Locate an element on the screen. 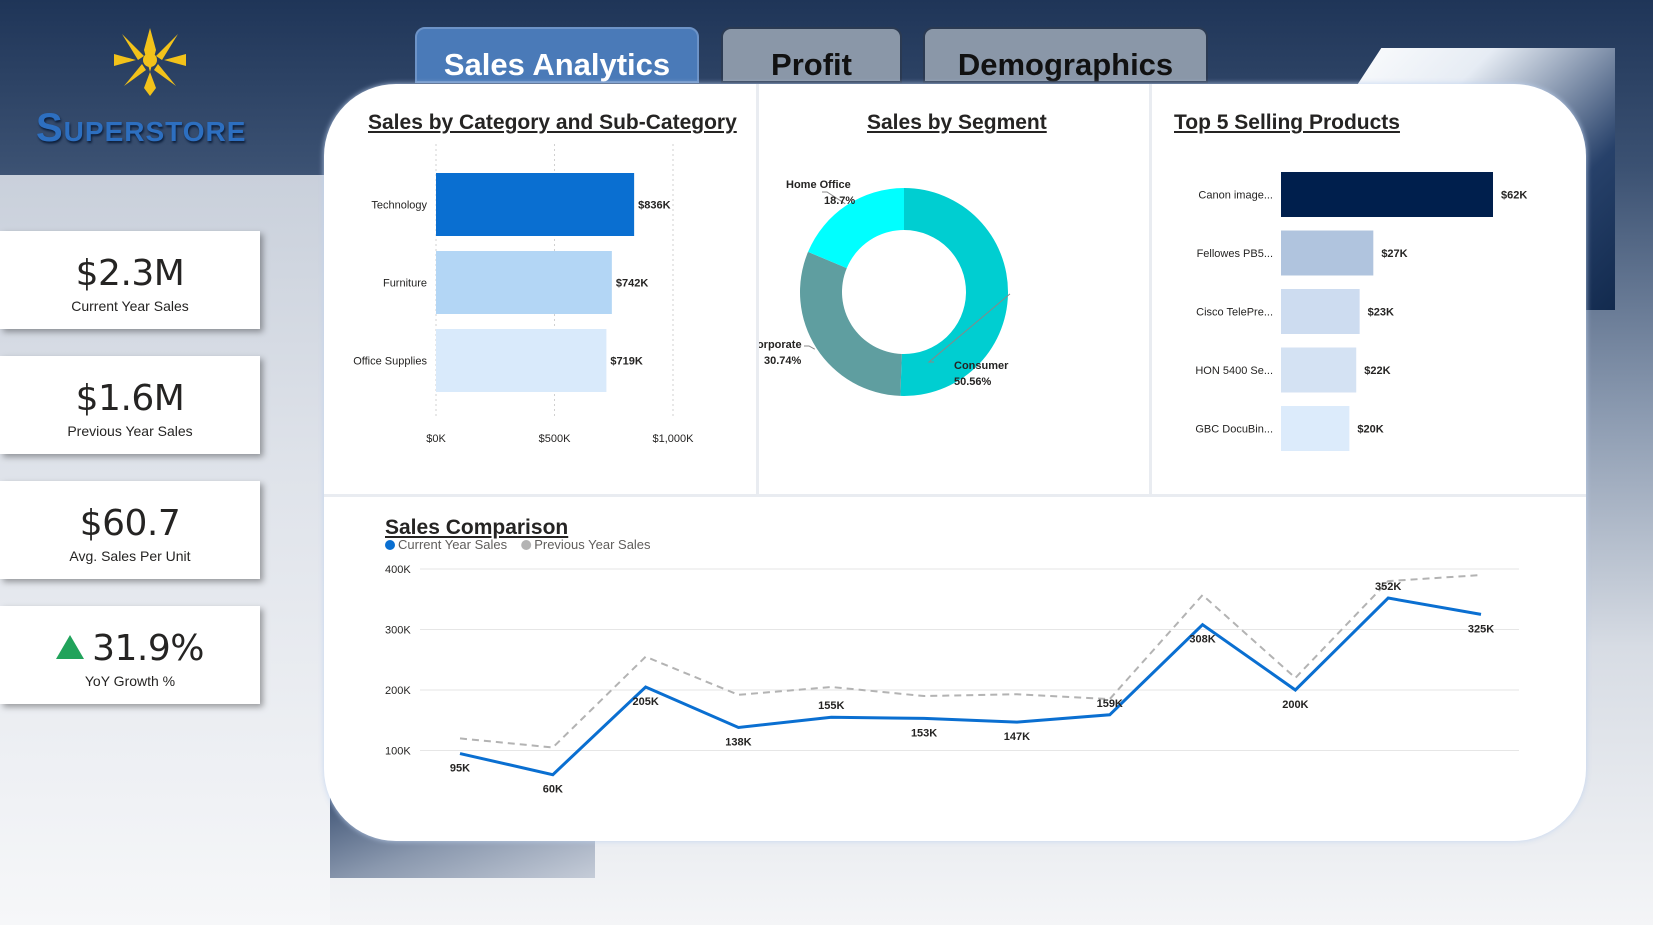  y-tick-label: 200K is located at coordinates (398, 691).